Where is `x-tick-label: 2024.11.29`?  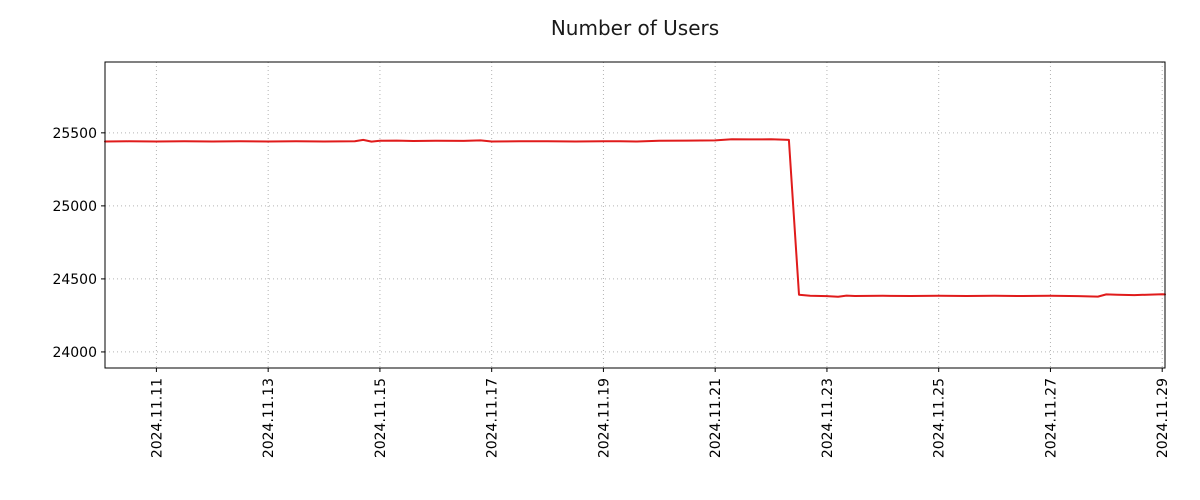
x-tick-label: 2024.11.29 is located at coordinates (1163, 418).